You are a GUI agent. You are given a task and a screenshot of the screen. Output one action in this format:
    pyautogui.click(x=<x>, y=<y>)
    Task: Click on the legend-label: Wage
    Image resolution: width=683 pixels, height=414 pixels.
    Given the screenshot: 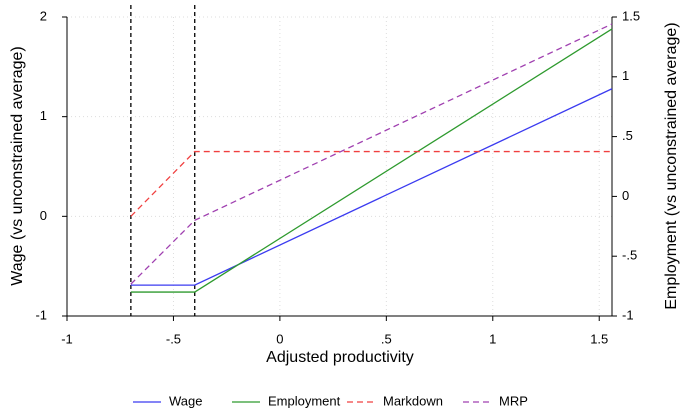 What is the action you would take?
    pyautogui.click(x=185, y=400)
    